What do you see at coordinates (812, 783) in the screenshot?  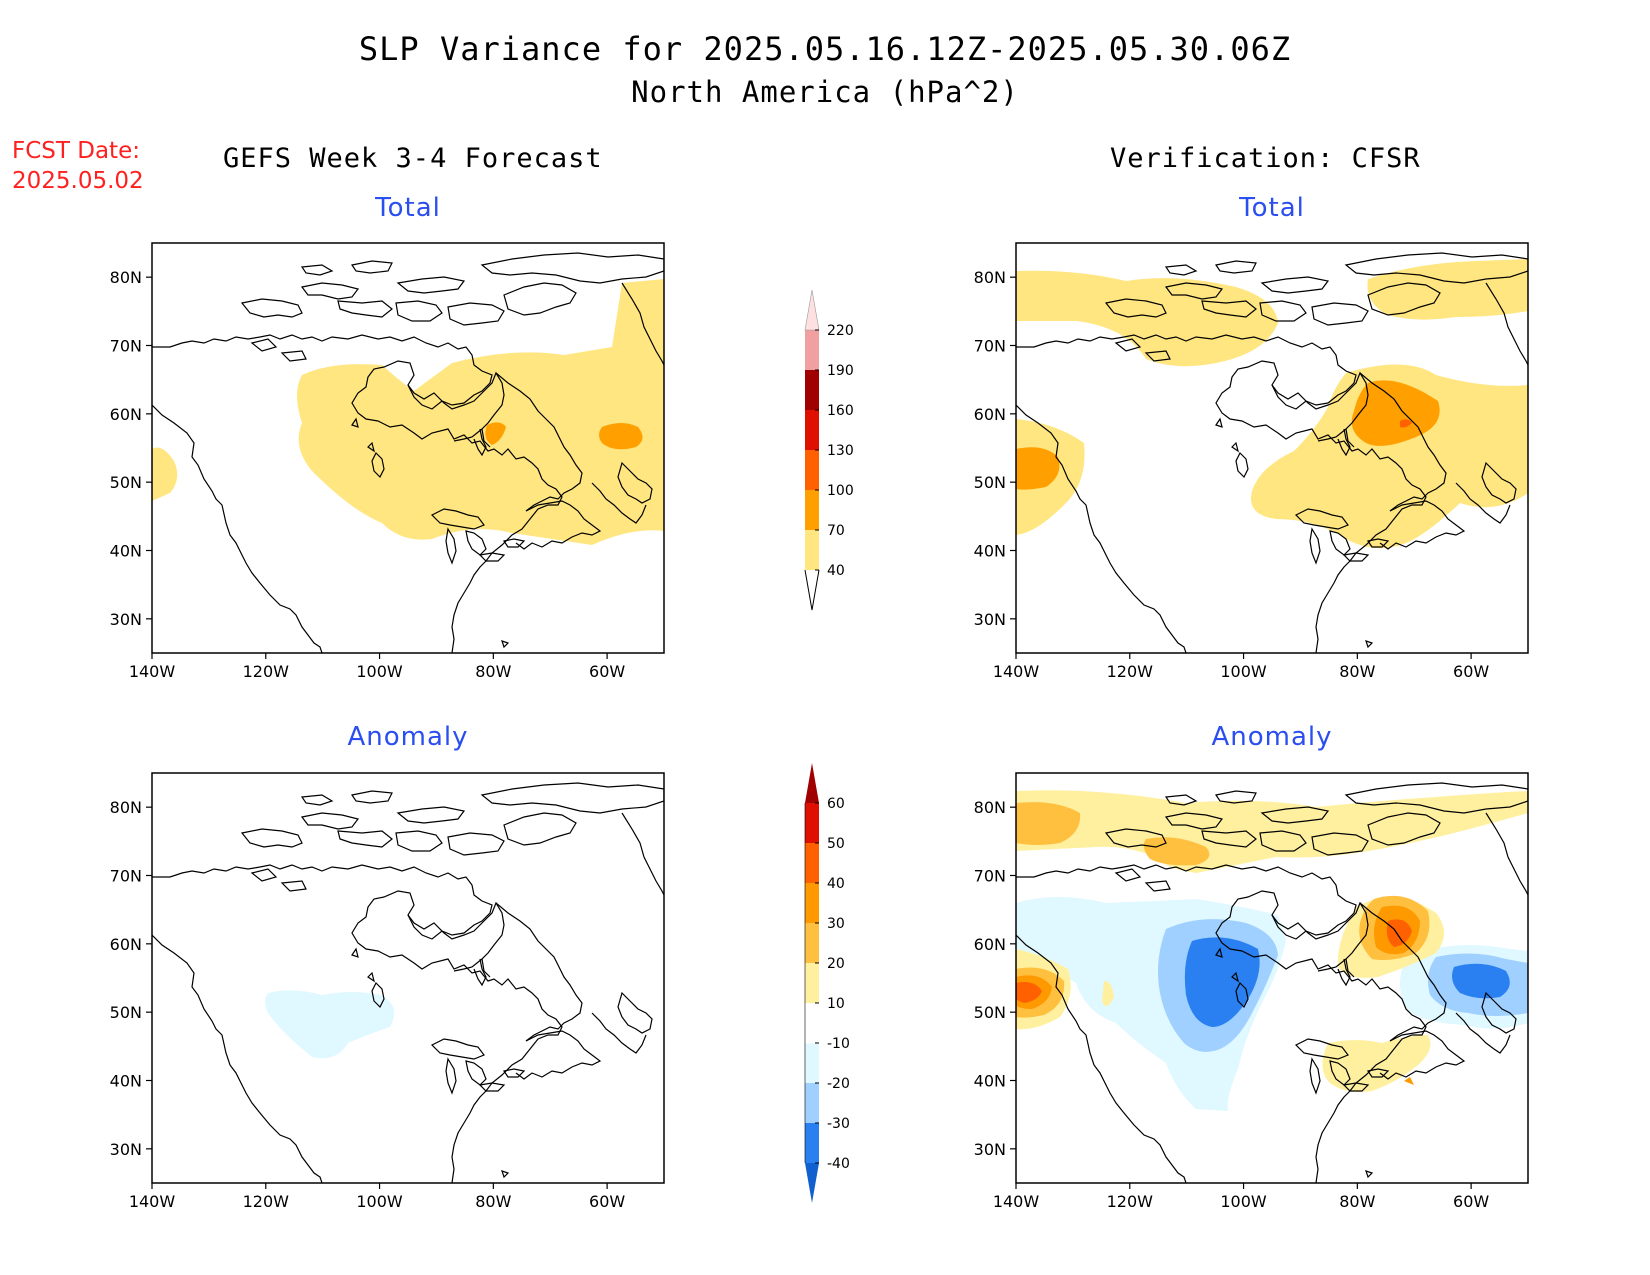 I see `colorbar-anomaly-upper-tip` at bounding box center [812, 783].